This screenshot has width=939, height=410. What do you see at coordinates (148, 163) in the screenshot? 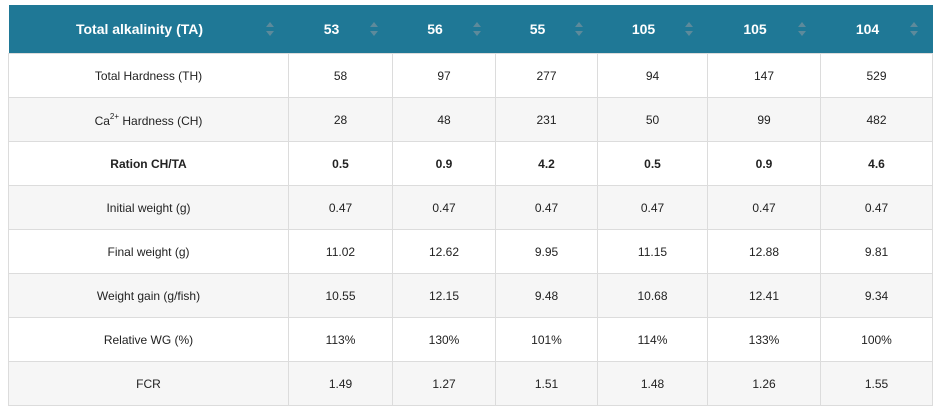
I see `row-label: Ration CH/TA` at bounding box center [148, 163].